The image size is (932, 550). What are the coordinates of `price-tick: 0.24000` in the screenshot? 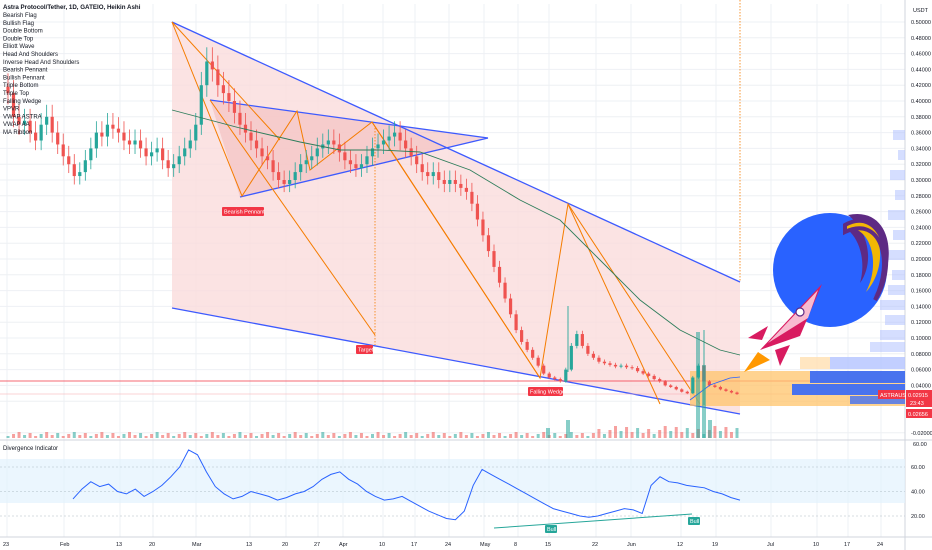 It's located at (921, 228).